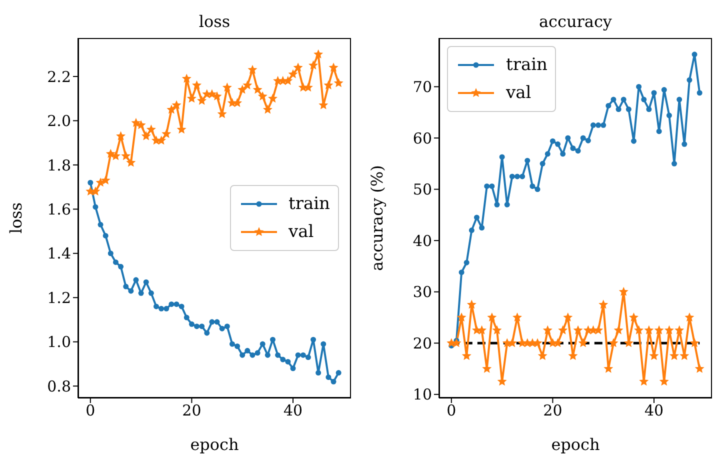 The width and height of the screenshot is (726, 464). What do you see at coordinates (215, 21) in the screenshot?
I see `chart-title: loss` at bounding box center [215, 21].